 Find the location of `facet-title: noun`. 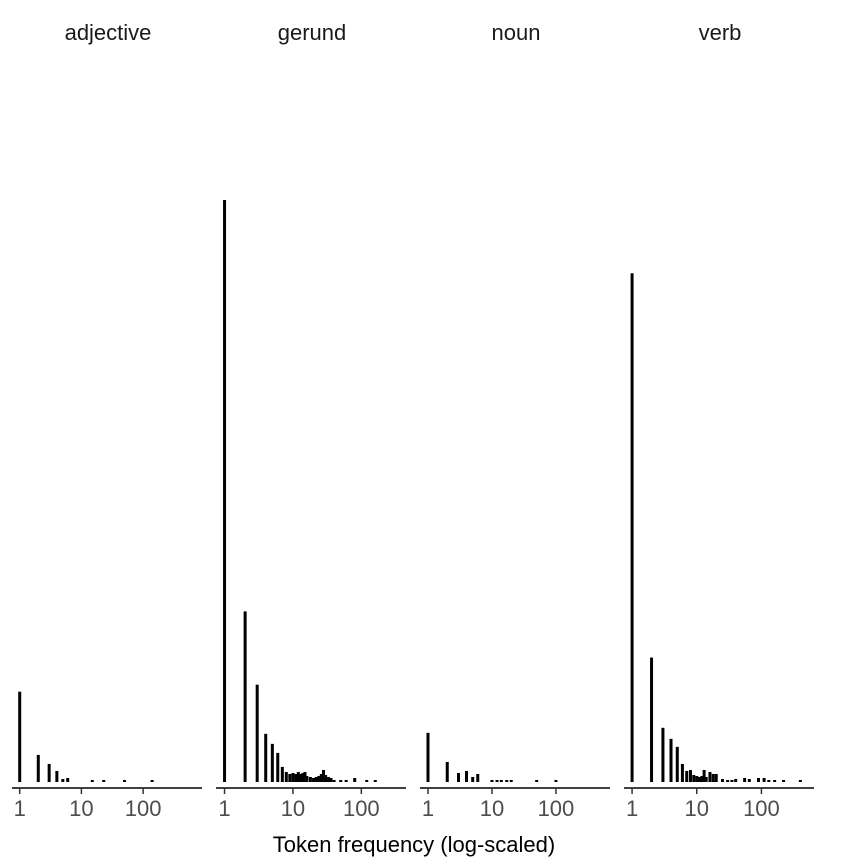

facet-title: noun is located at coordinates (516, 32).